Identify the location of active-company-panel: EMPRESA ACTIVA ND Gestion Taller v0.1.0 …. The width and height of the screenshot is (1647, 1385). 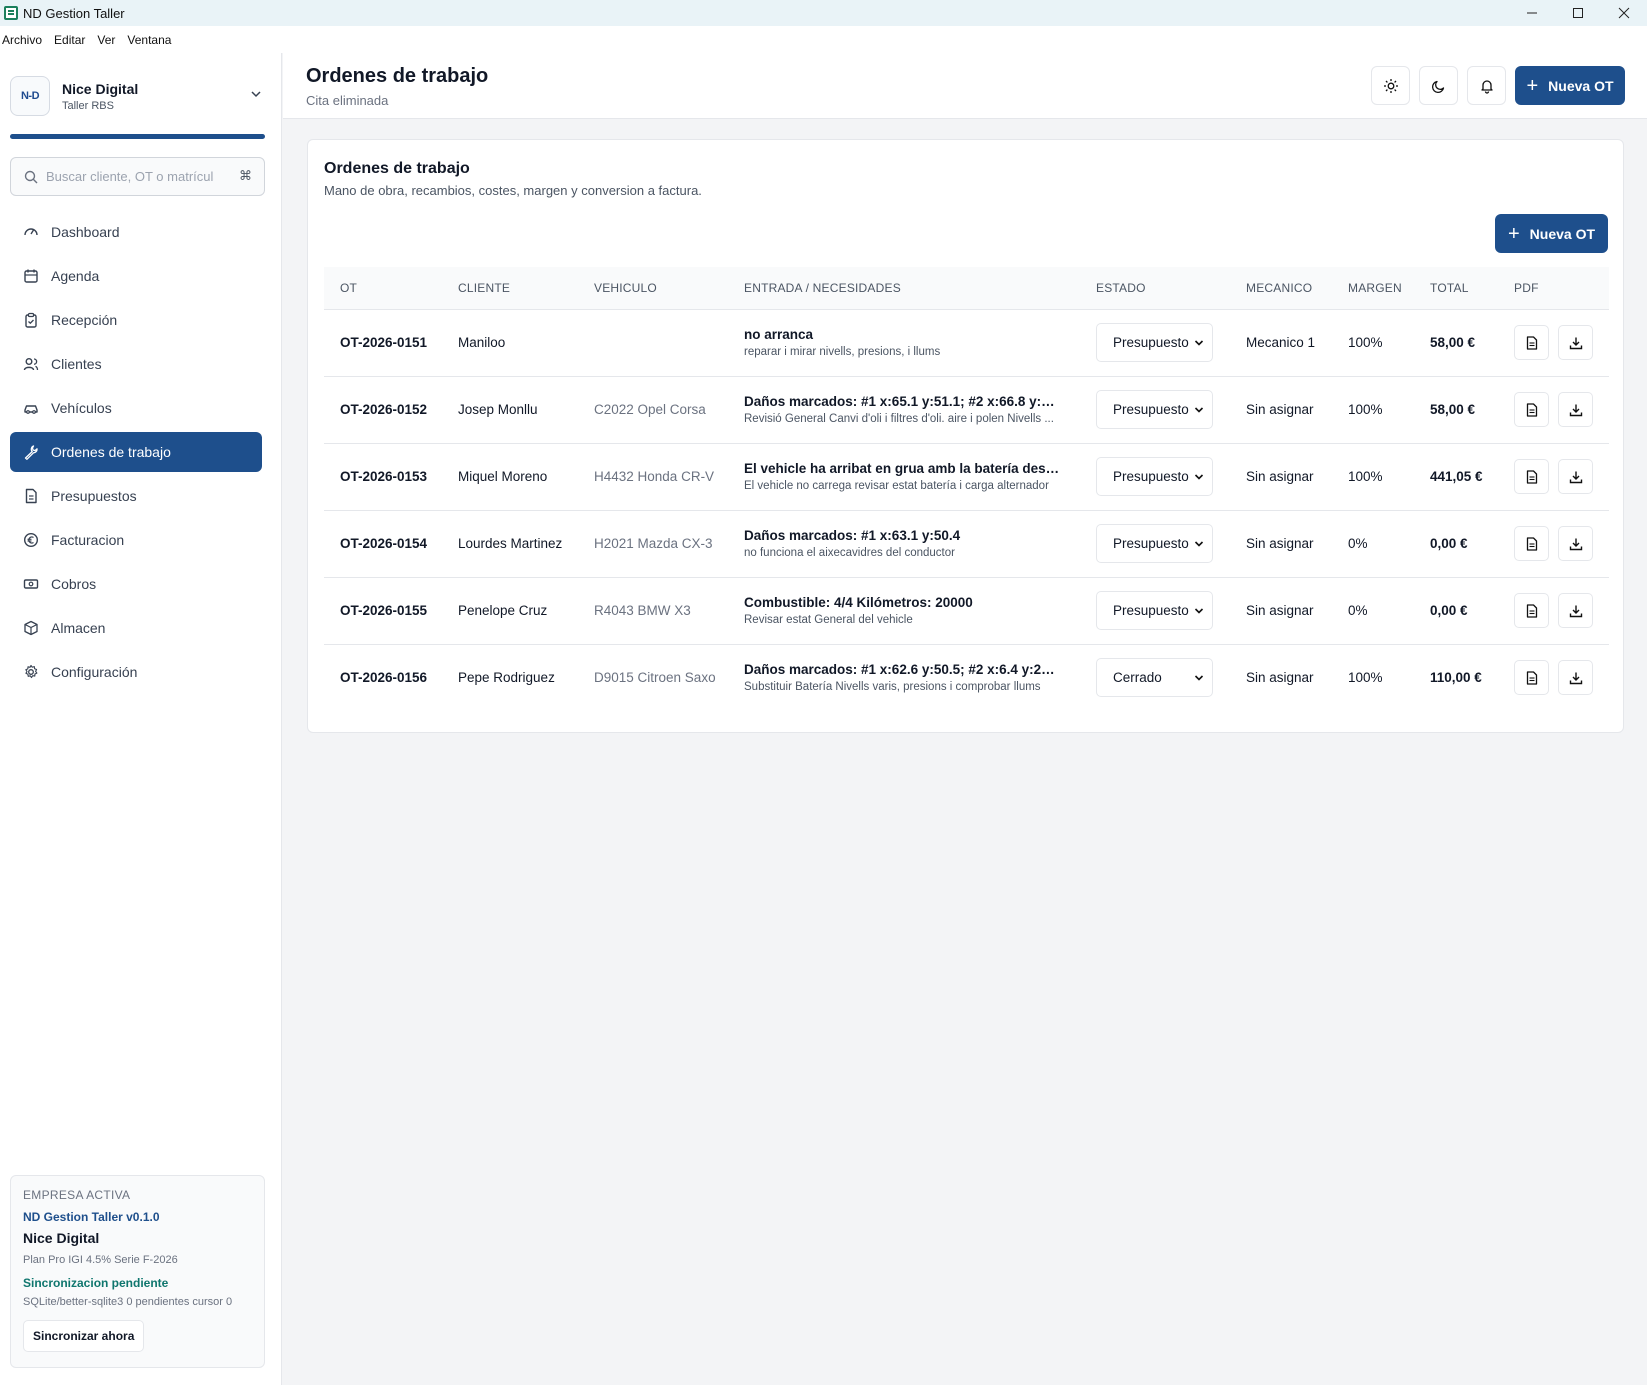
(137, 1271).